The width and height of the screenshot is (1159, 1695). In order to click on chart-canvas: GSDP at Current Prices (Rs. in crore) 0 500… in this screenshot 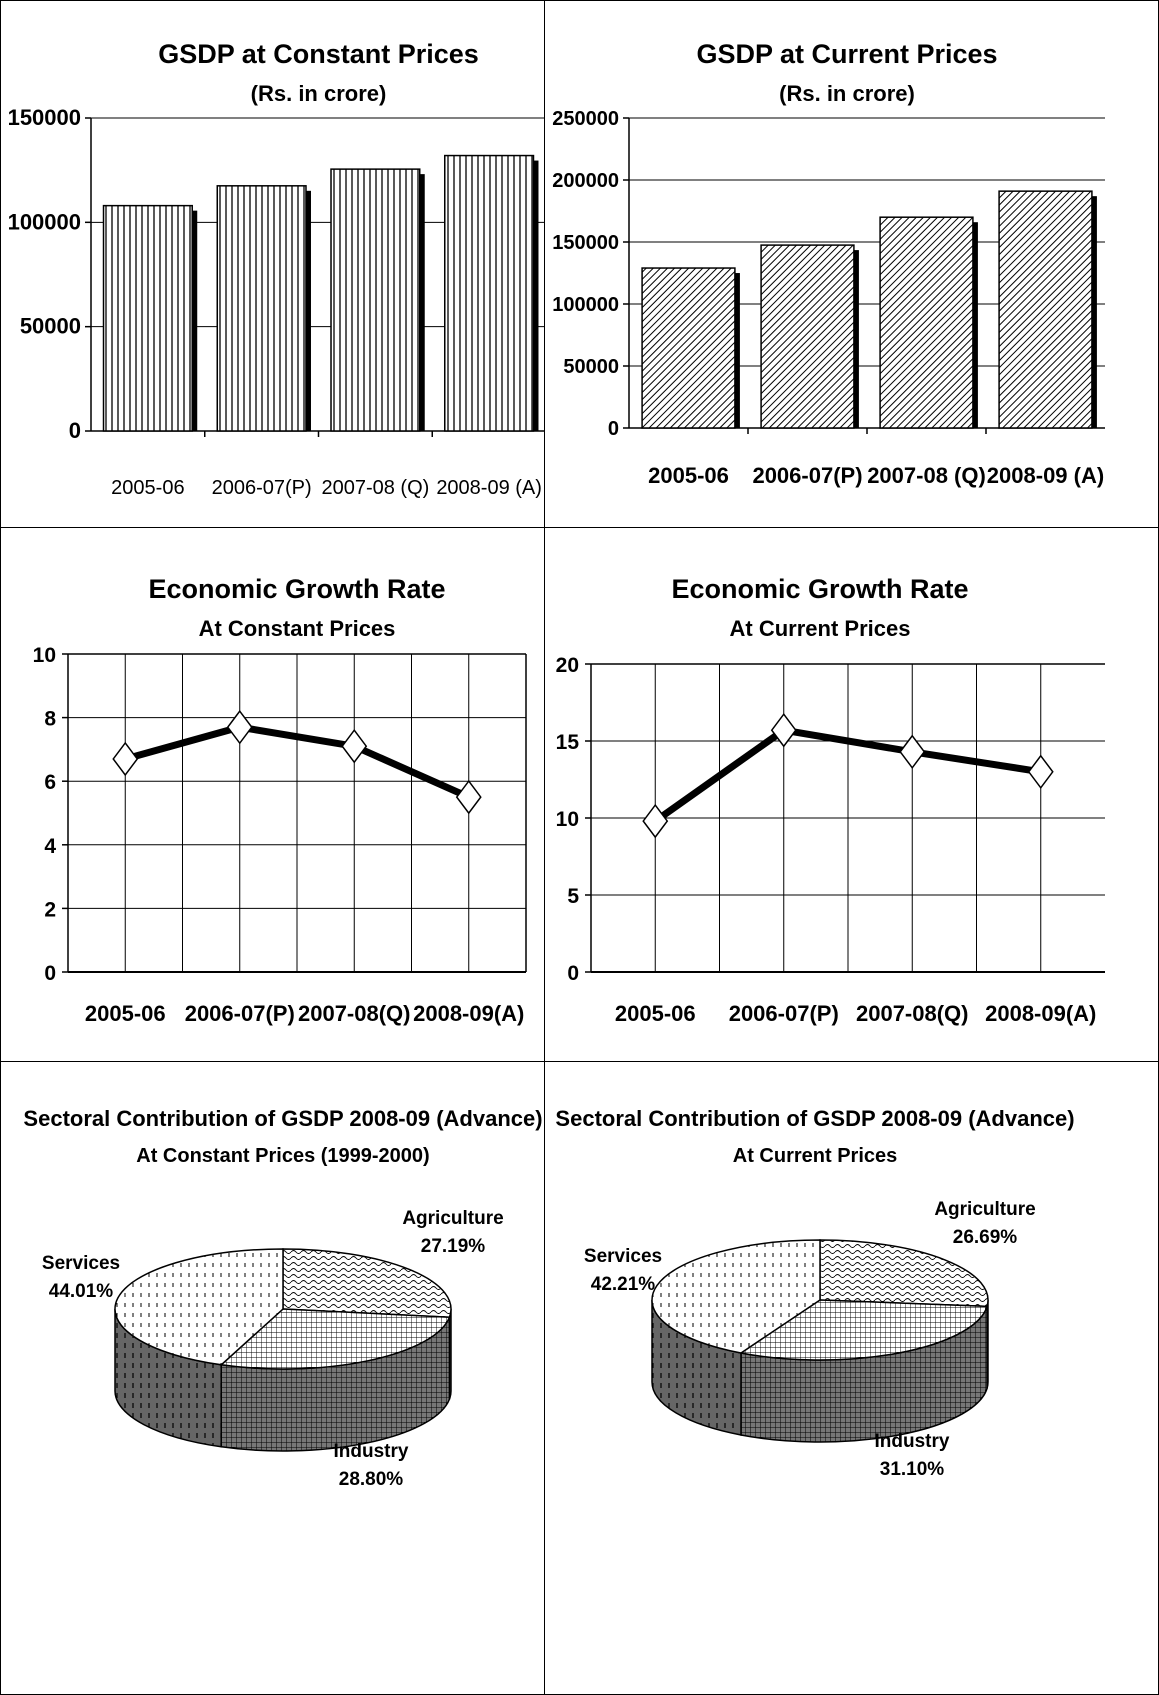, I will do `click(828, 263)`.